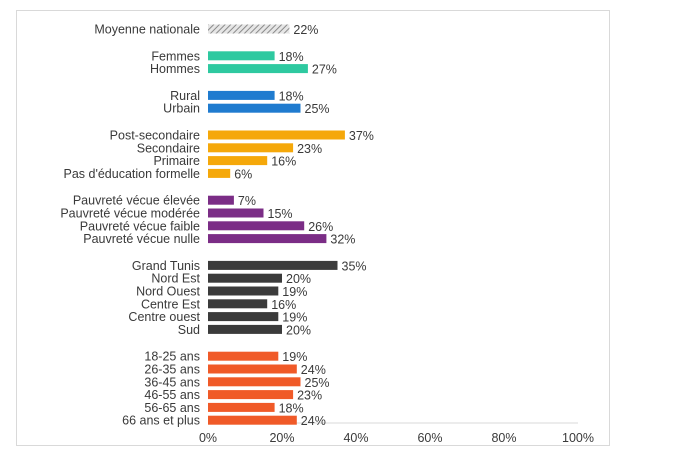 The image size is (680, 450). Describe the element at coordinates (238, 161) in the screenshot. I see `bar-primaire` at that location.